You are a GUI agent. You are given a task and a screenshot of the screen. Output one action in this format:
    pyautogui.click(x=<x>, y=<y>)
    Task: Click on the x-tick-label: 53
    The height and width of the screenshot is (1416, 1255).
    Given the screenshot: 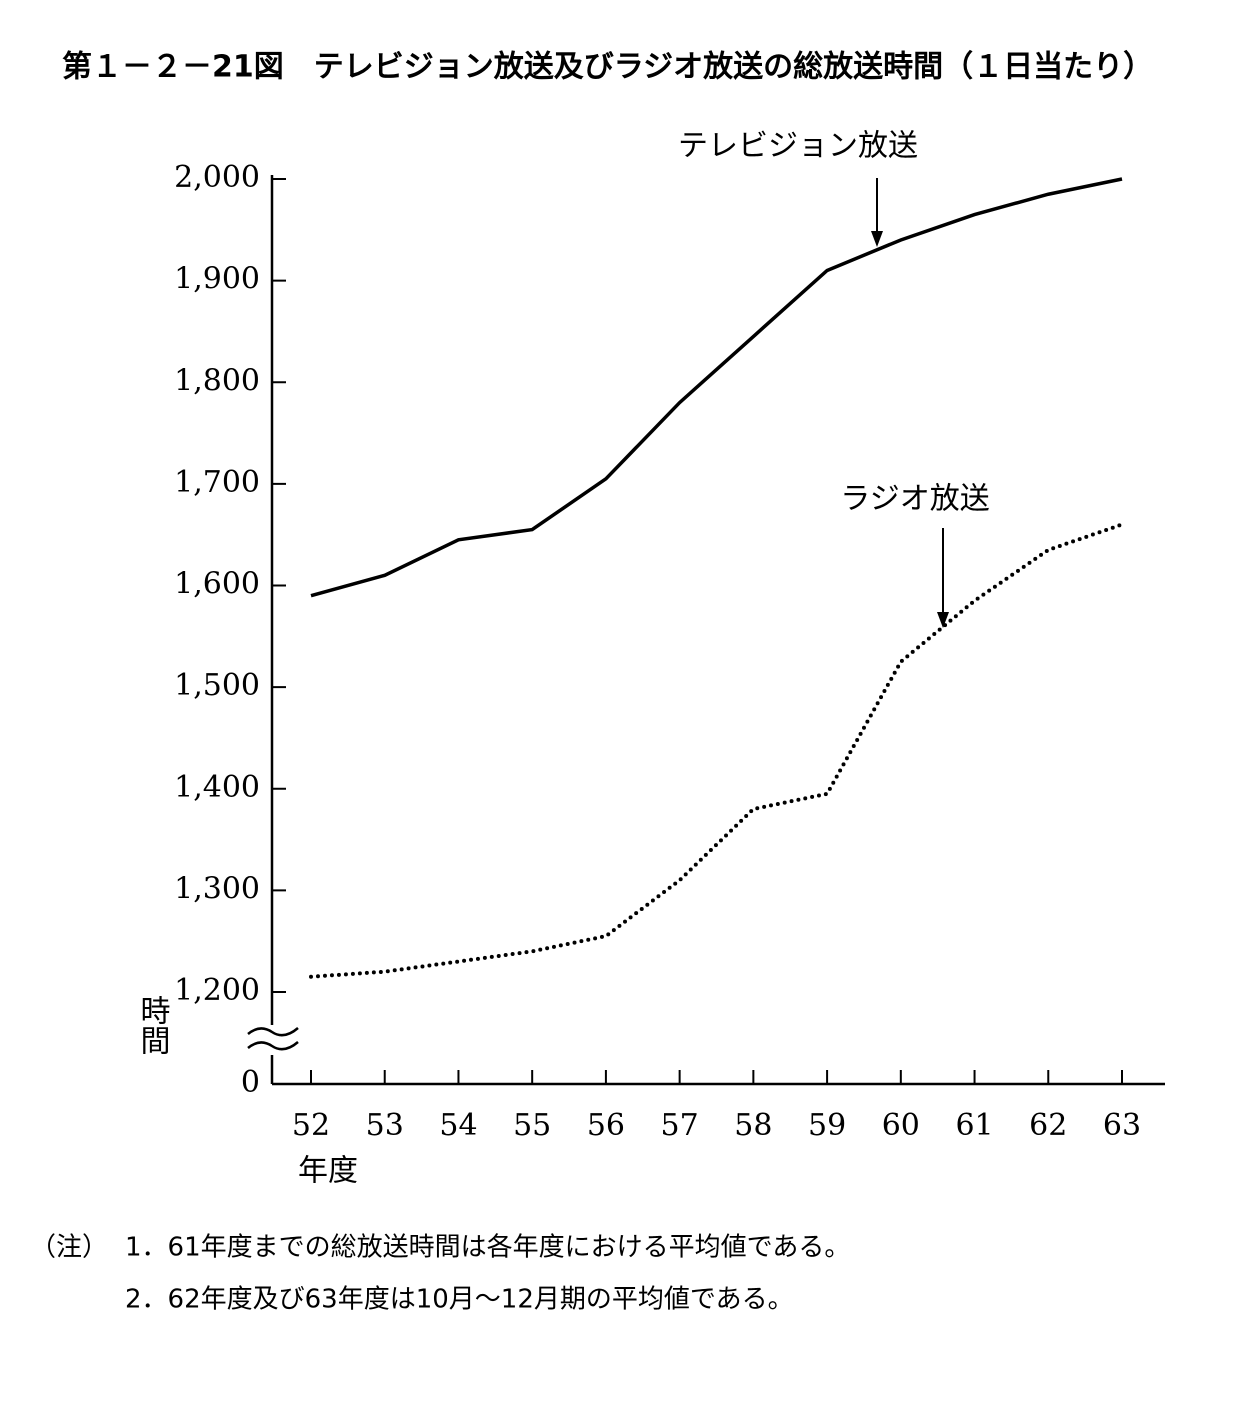 What is the action you would take?
    pyautogui.click(x=385, y=1125)
    